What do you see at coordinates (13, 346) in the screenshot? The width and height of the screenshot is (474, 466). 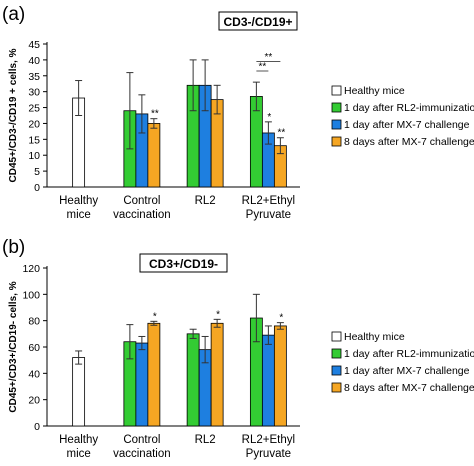 I see `y-axis-label: CD45+/CD3+/CD19- cells, %` at bounding box center [13, 346].